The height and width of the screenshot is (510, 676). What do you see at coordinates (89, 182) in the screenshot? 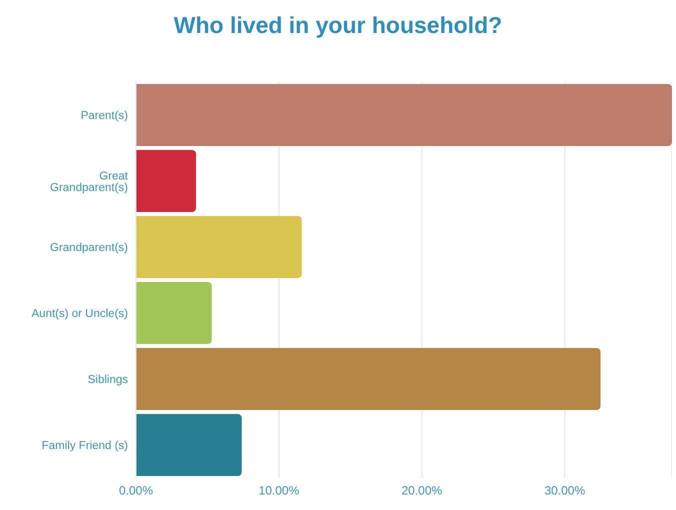
I see `y-tick-label: Great Grandparent(s)` at bounding box center [89, 182].